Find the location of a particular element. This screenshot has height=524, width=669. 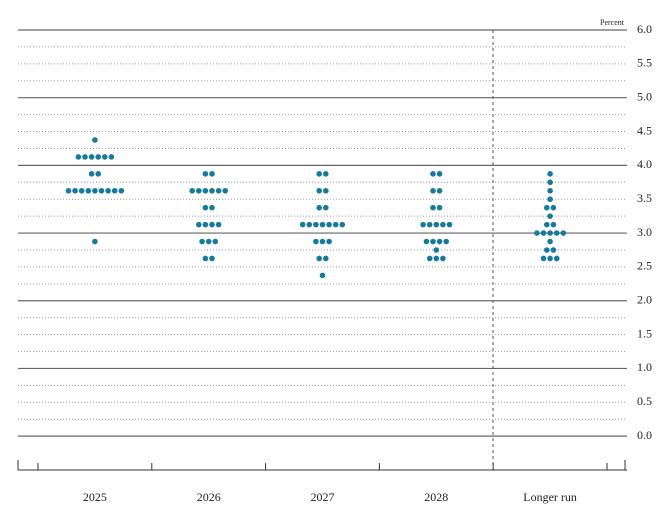

y-axis-label: Percent is located at coordinates (612, 22).